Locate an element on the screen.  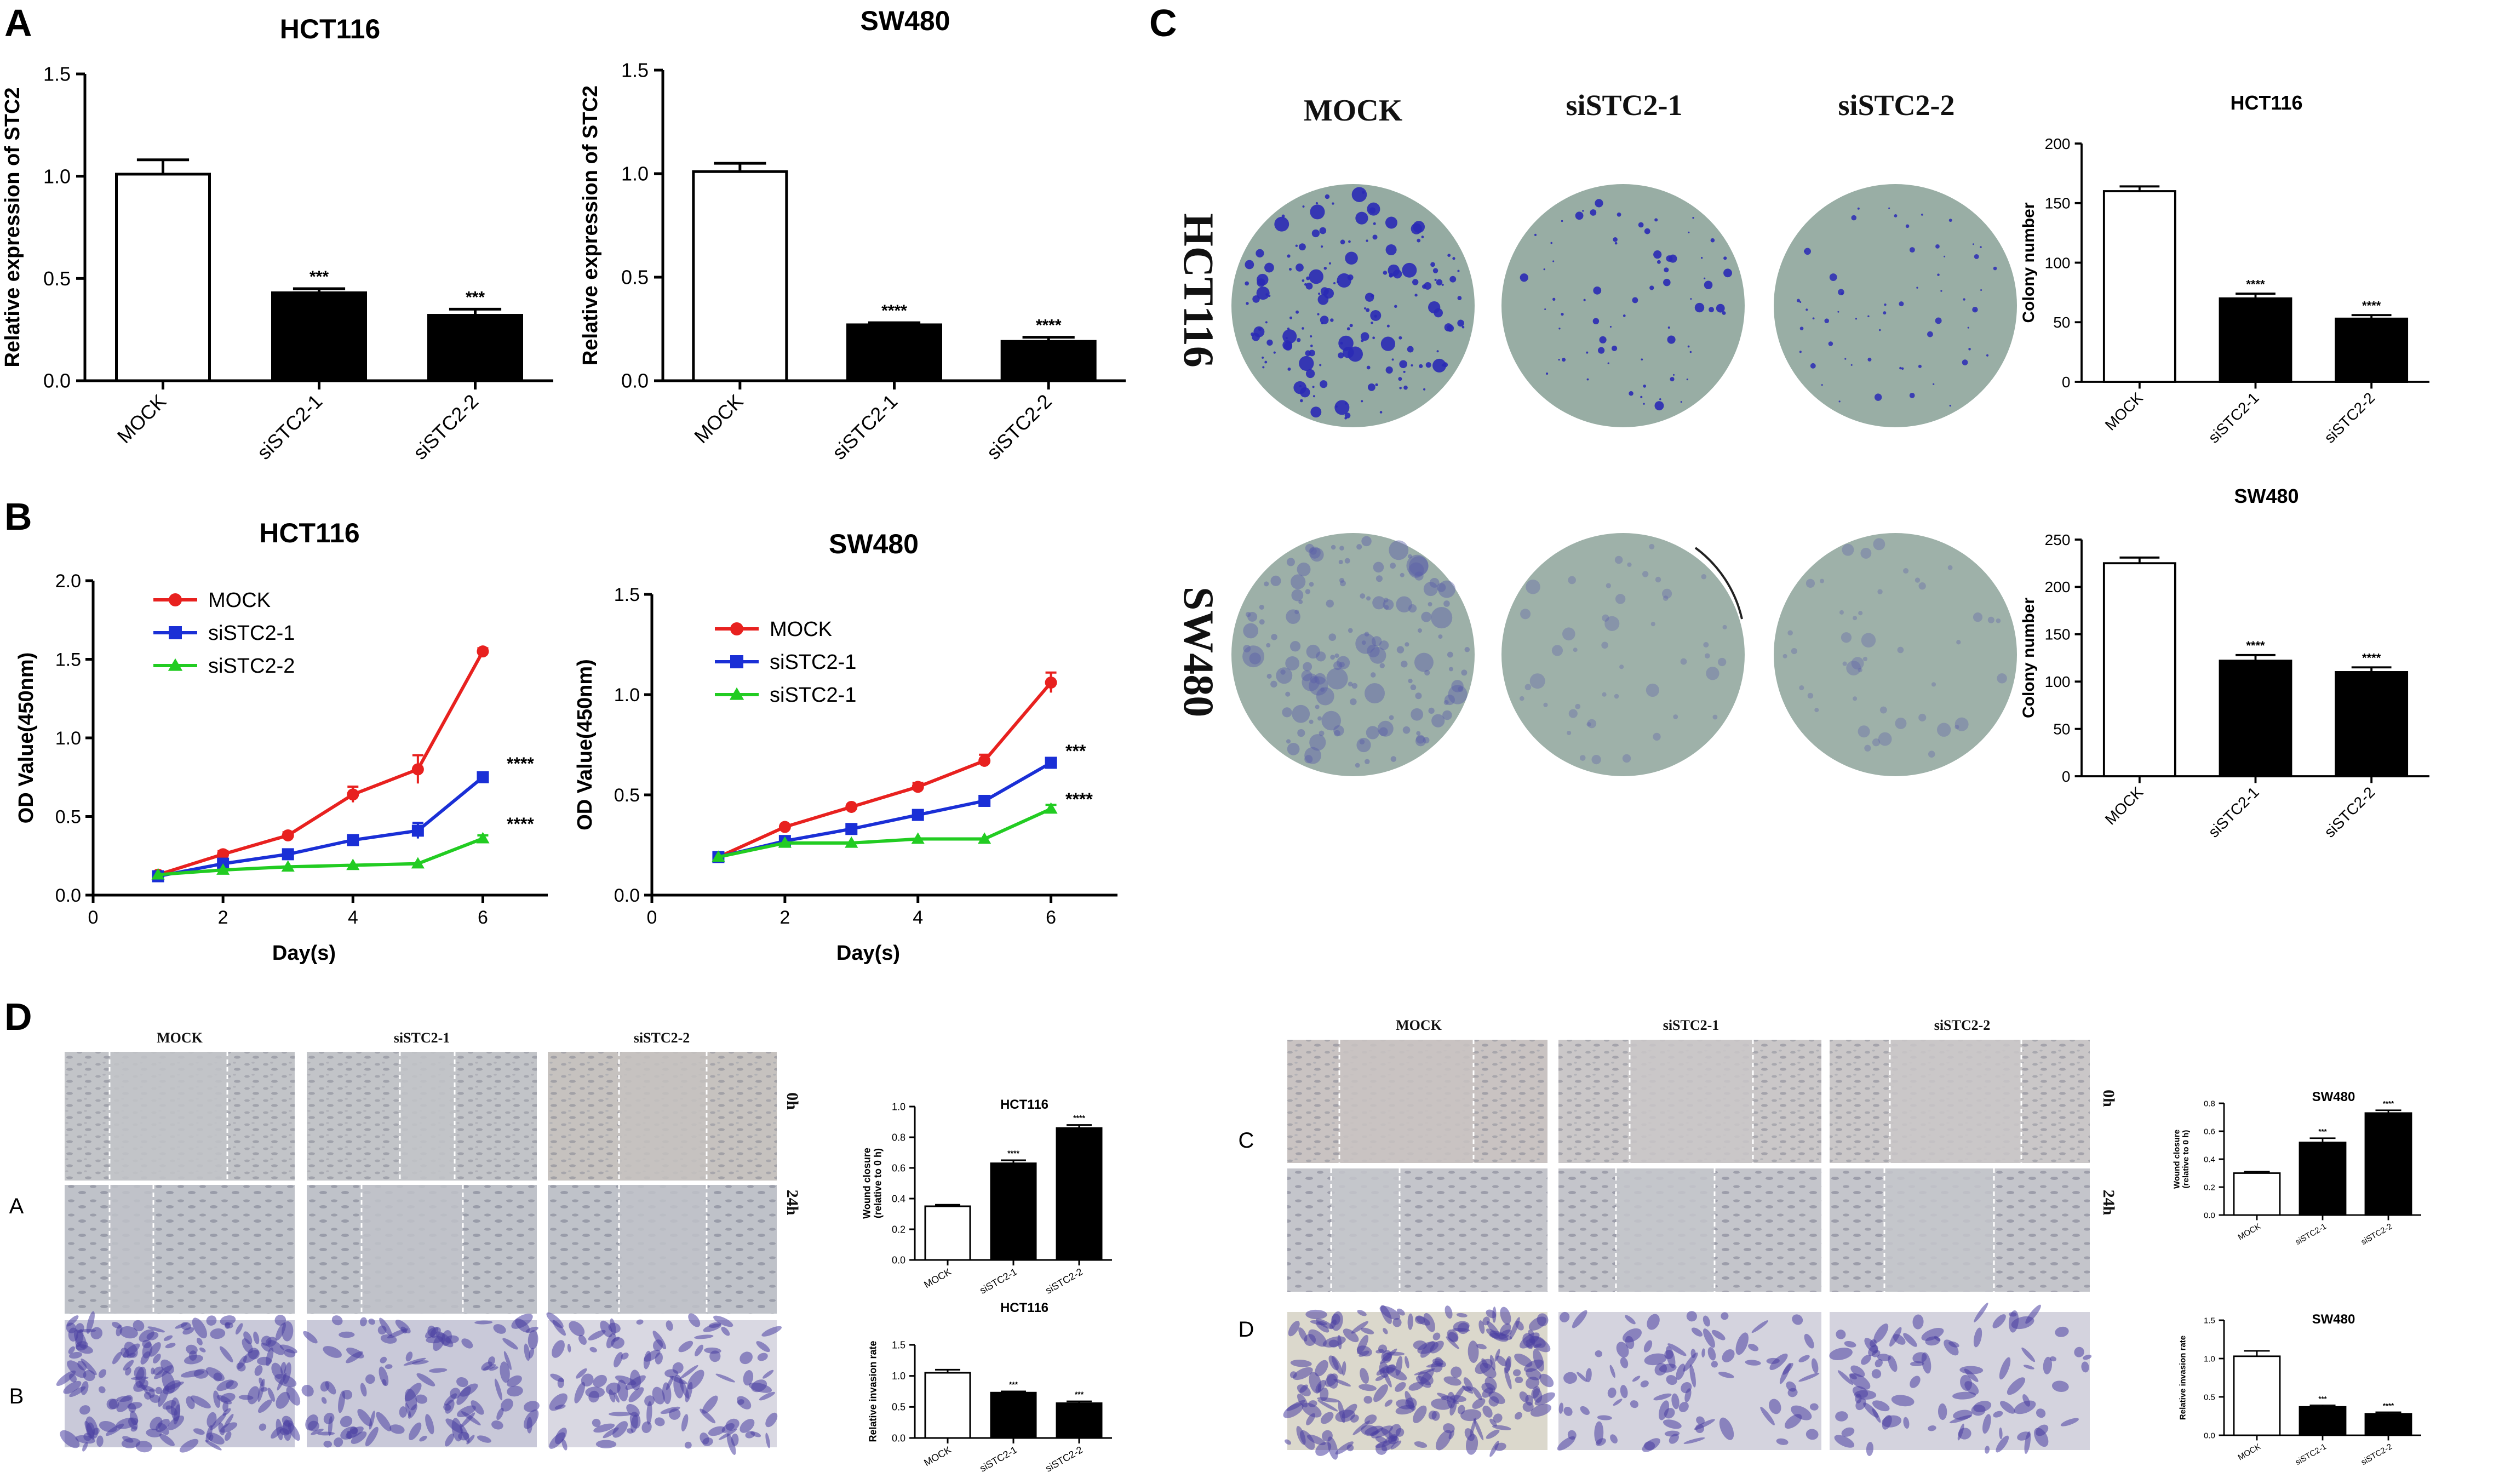
y-tick-label: 1.5 is located at coordinates (635, 70).